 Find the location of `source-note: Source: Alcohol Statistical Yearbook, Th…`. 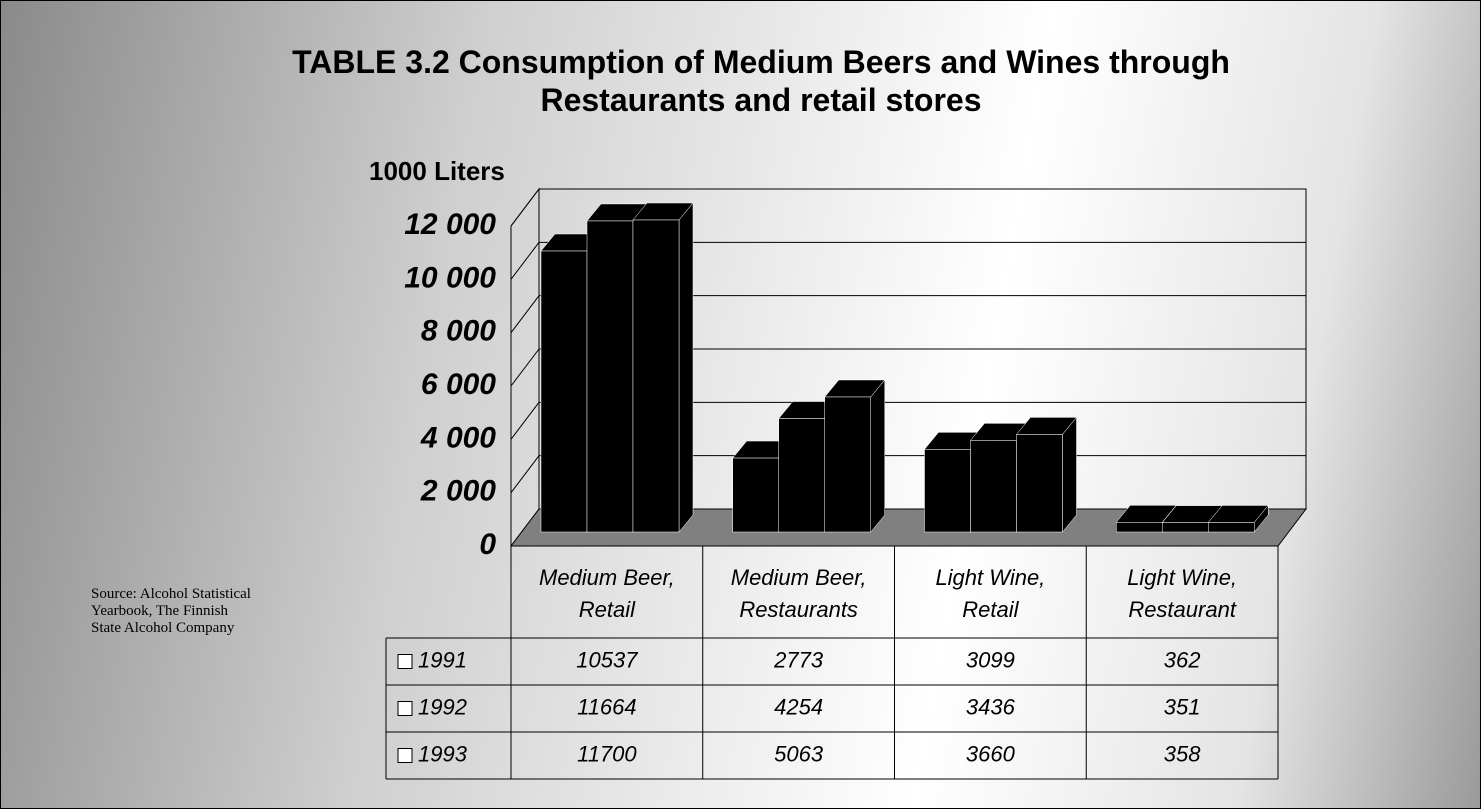

source-note: Source: Alcohol Statistical Yearbook, Th… is located at coordinates (171, 611).